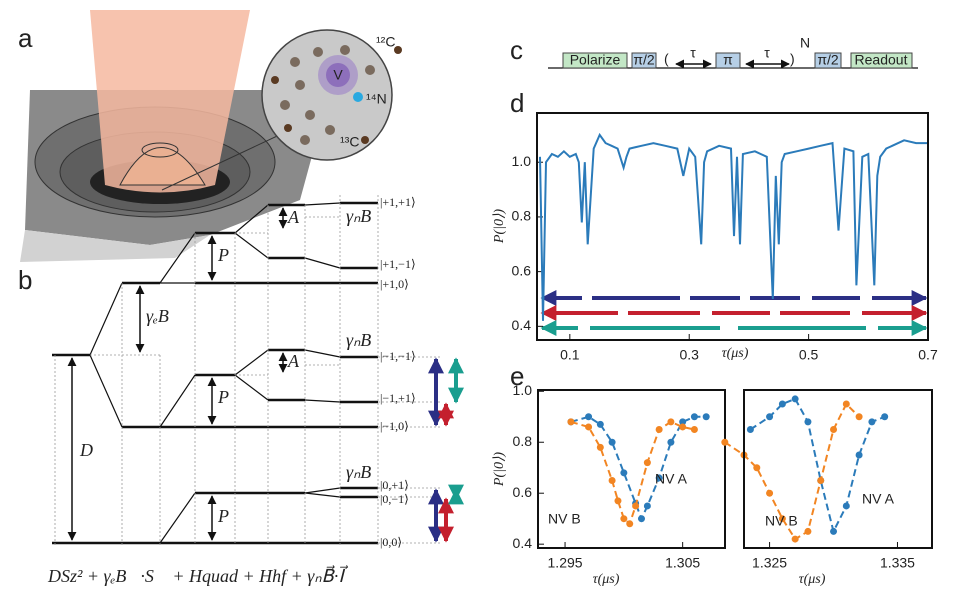  I want to click on y-axis-label: P(|0⟩), so click(499, 227).